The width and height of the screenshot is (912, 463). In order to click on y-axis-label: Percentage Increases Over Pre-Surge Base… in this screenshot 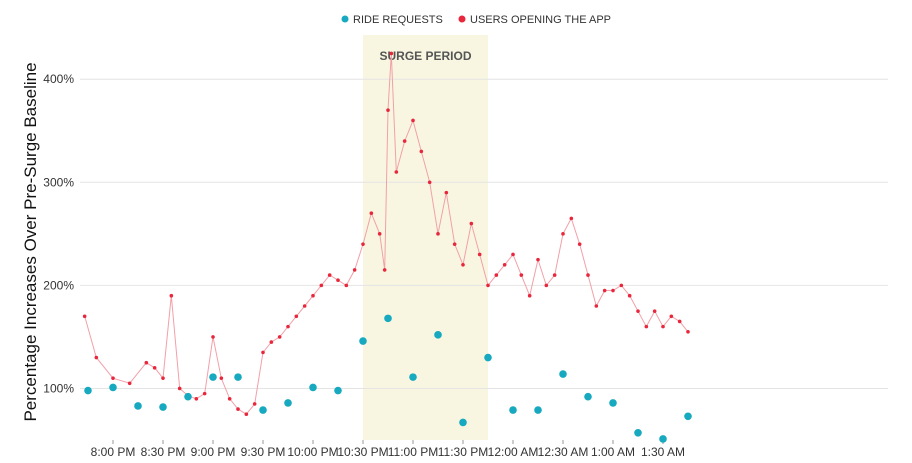, I will do `click(30, 241)`.